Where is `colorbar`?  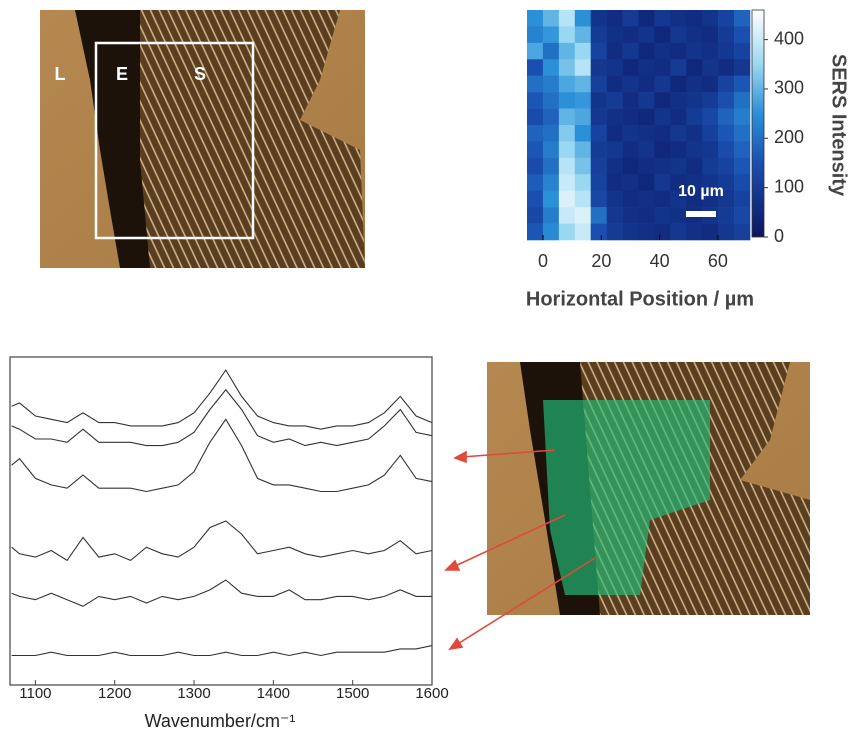 colorbar is located at coordinates (758, 123).